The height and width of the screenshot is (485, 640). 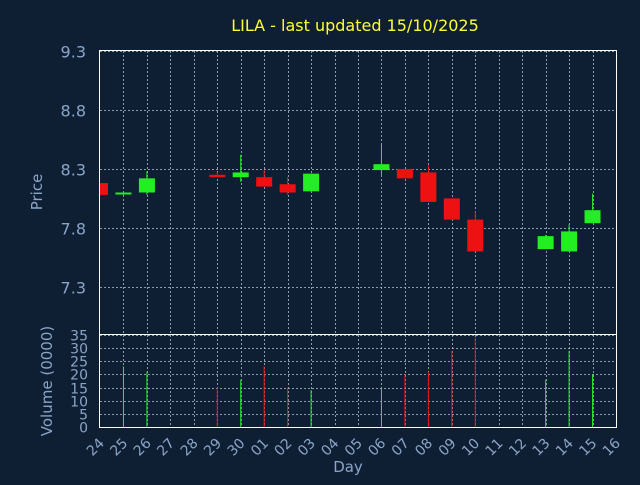 What do you see at coordinates (237, 448) in the screenshot?
I see `day-tick-label: 30` at bounding box center [237, 448].